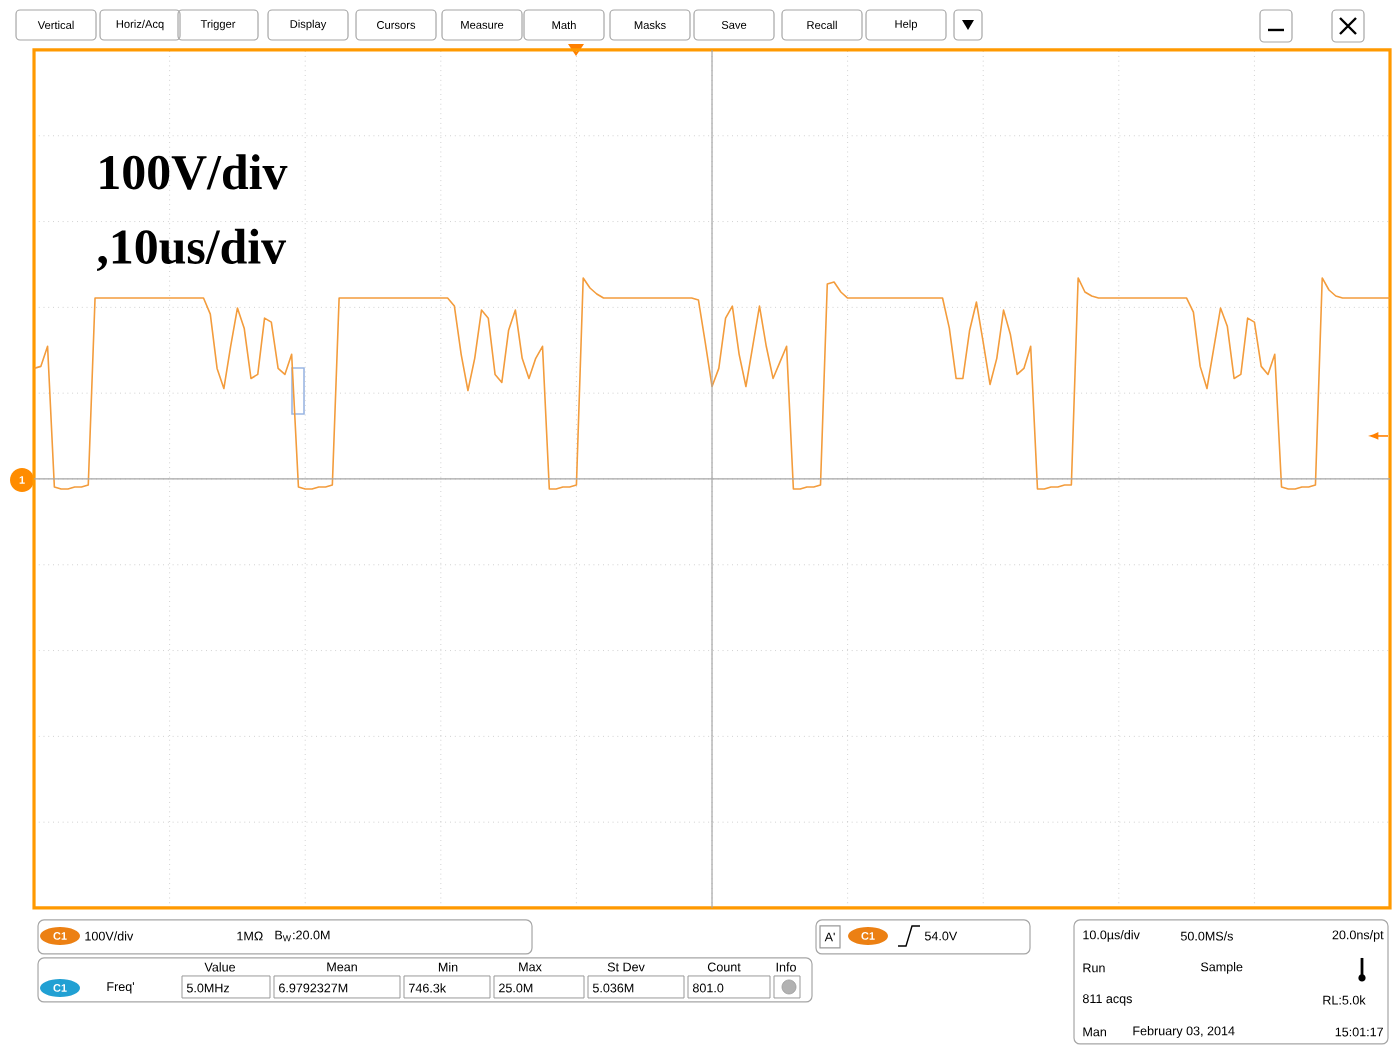 This screenshot has height=1048, width=1392. I want to click on text: ,10us/div, so click(192, 250).